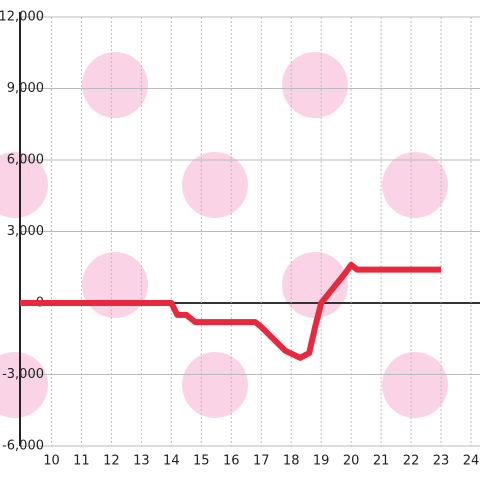  Describe the element at coordinates (261, 461) in the screenshot. I see `x-tick-label: 17` at that location.